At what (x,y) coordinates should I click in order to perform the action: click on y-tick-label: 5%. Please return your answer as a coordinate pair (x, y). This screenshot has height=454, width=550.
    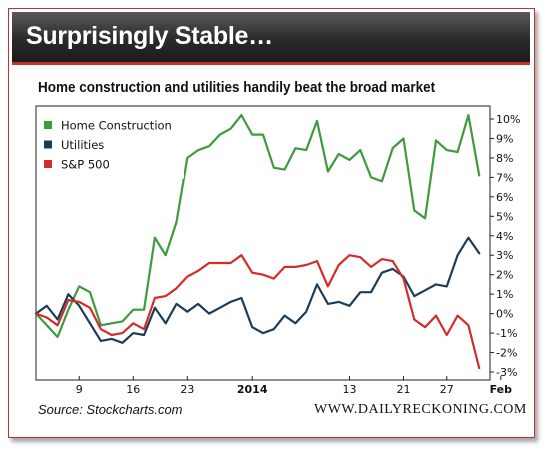
    Looking at the image, I should click on (504, 216).